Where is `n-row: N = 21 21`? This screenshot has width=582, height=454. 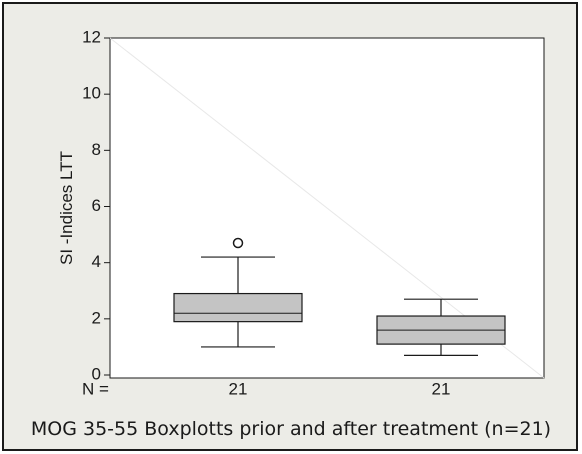
n-row: N = 21 21 is located at coordinates (266, 388).